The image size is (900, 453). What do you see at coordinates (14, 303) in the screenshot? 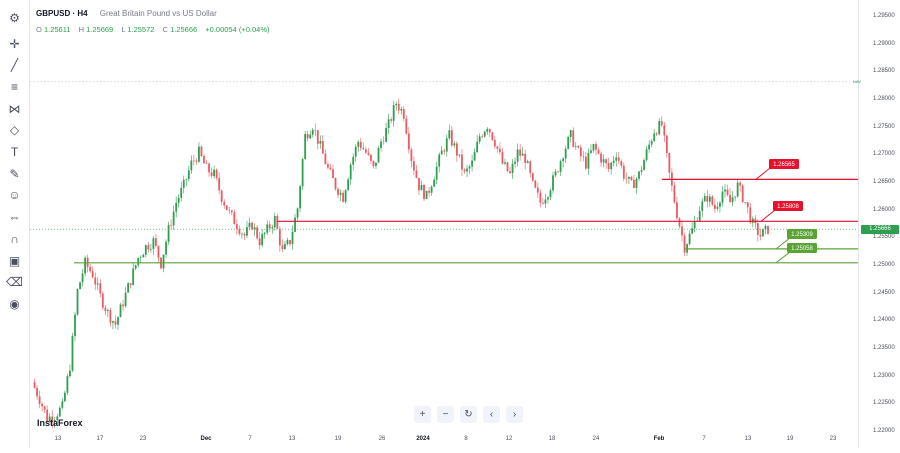
I see `hide-icon: ◉` at bounding box center [14, 303].